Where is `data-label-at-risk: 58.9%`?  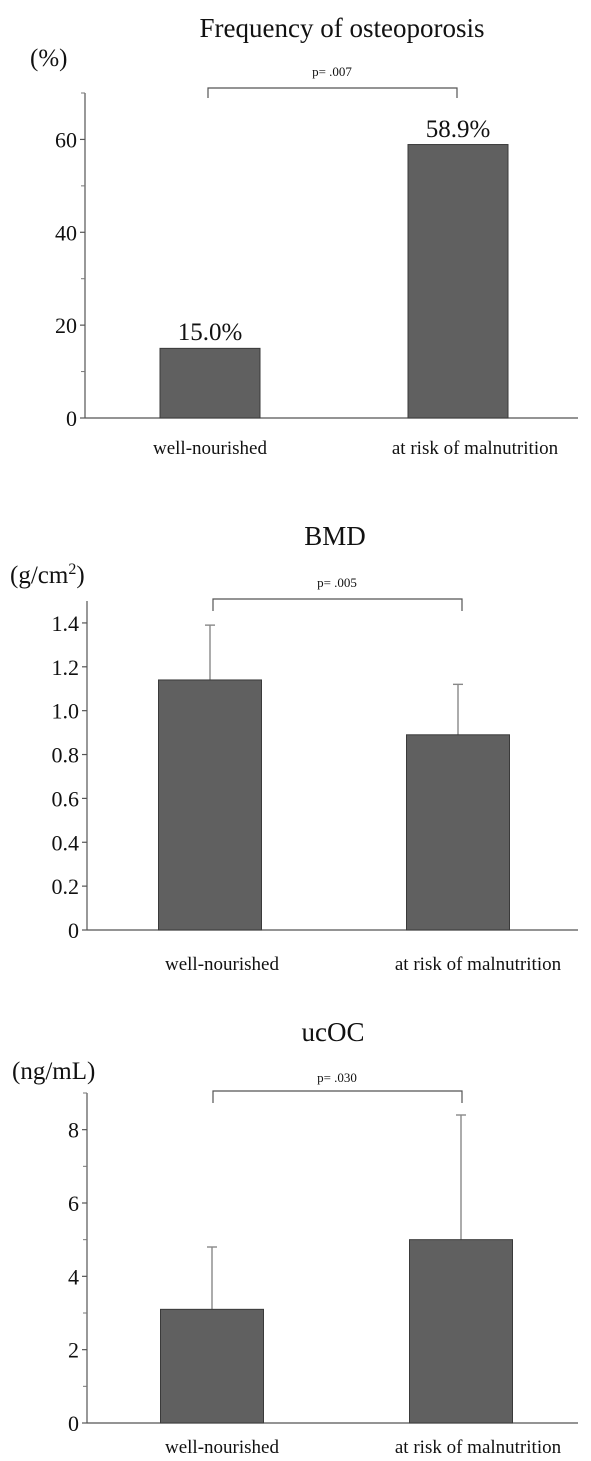
data-label-at-risk: 58.9% is located at coordinates (458, 129).